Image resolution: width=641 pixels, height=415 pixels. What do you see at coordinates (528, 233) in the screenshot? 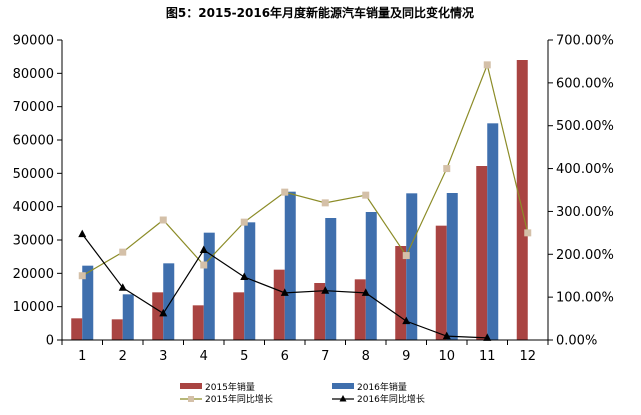
I see `point-2015年同比增长-12` at bounding box center [528, 233].